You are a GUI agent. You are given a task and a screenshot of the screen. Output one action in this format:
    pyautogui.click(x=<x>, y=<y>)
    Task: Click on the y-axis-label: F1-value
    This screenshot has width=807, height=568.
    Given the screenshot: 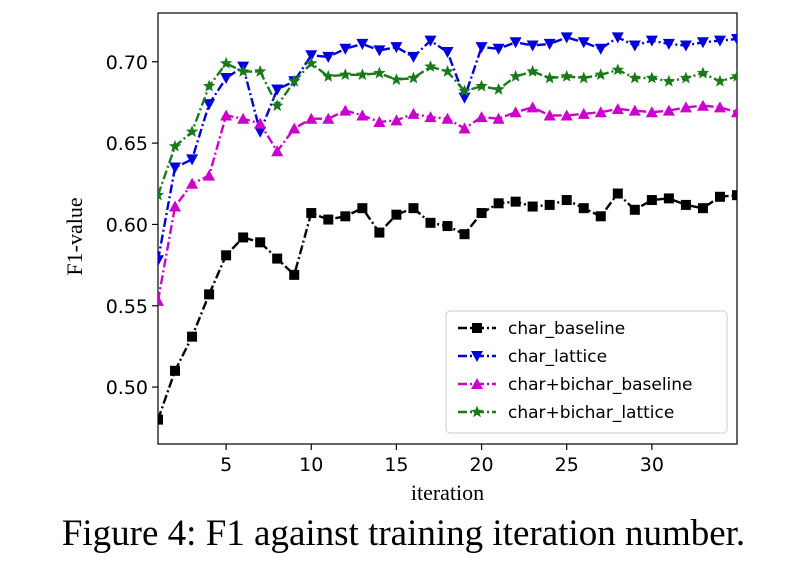 What is the action you would take?
    pyautogui.click(x=74, y=236)
    